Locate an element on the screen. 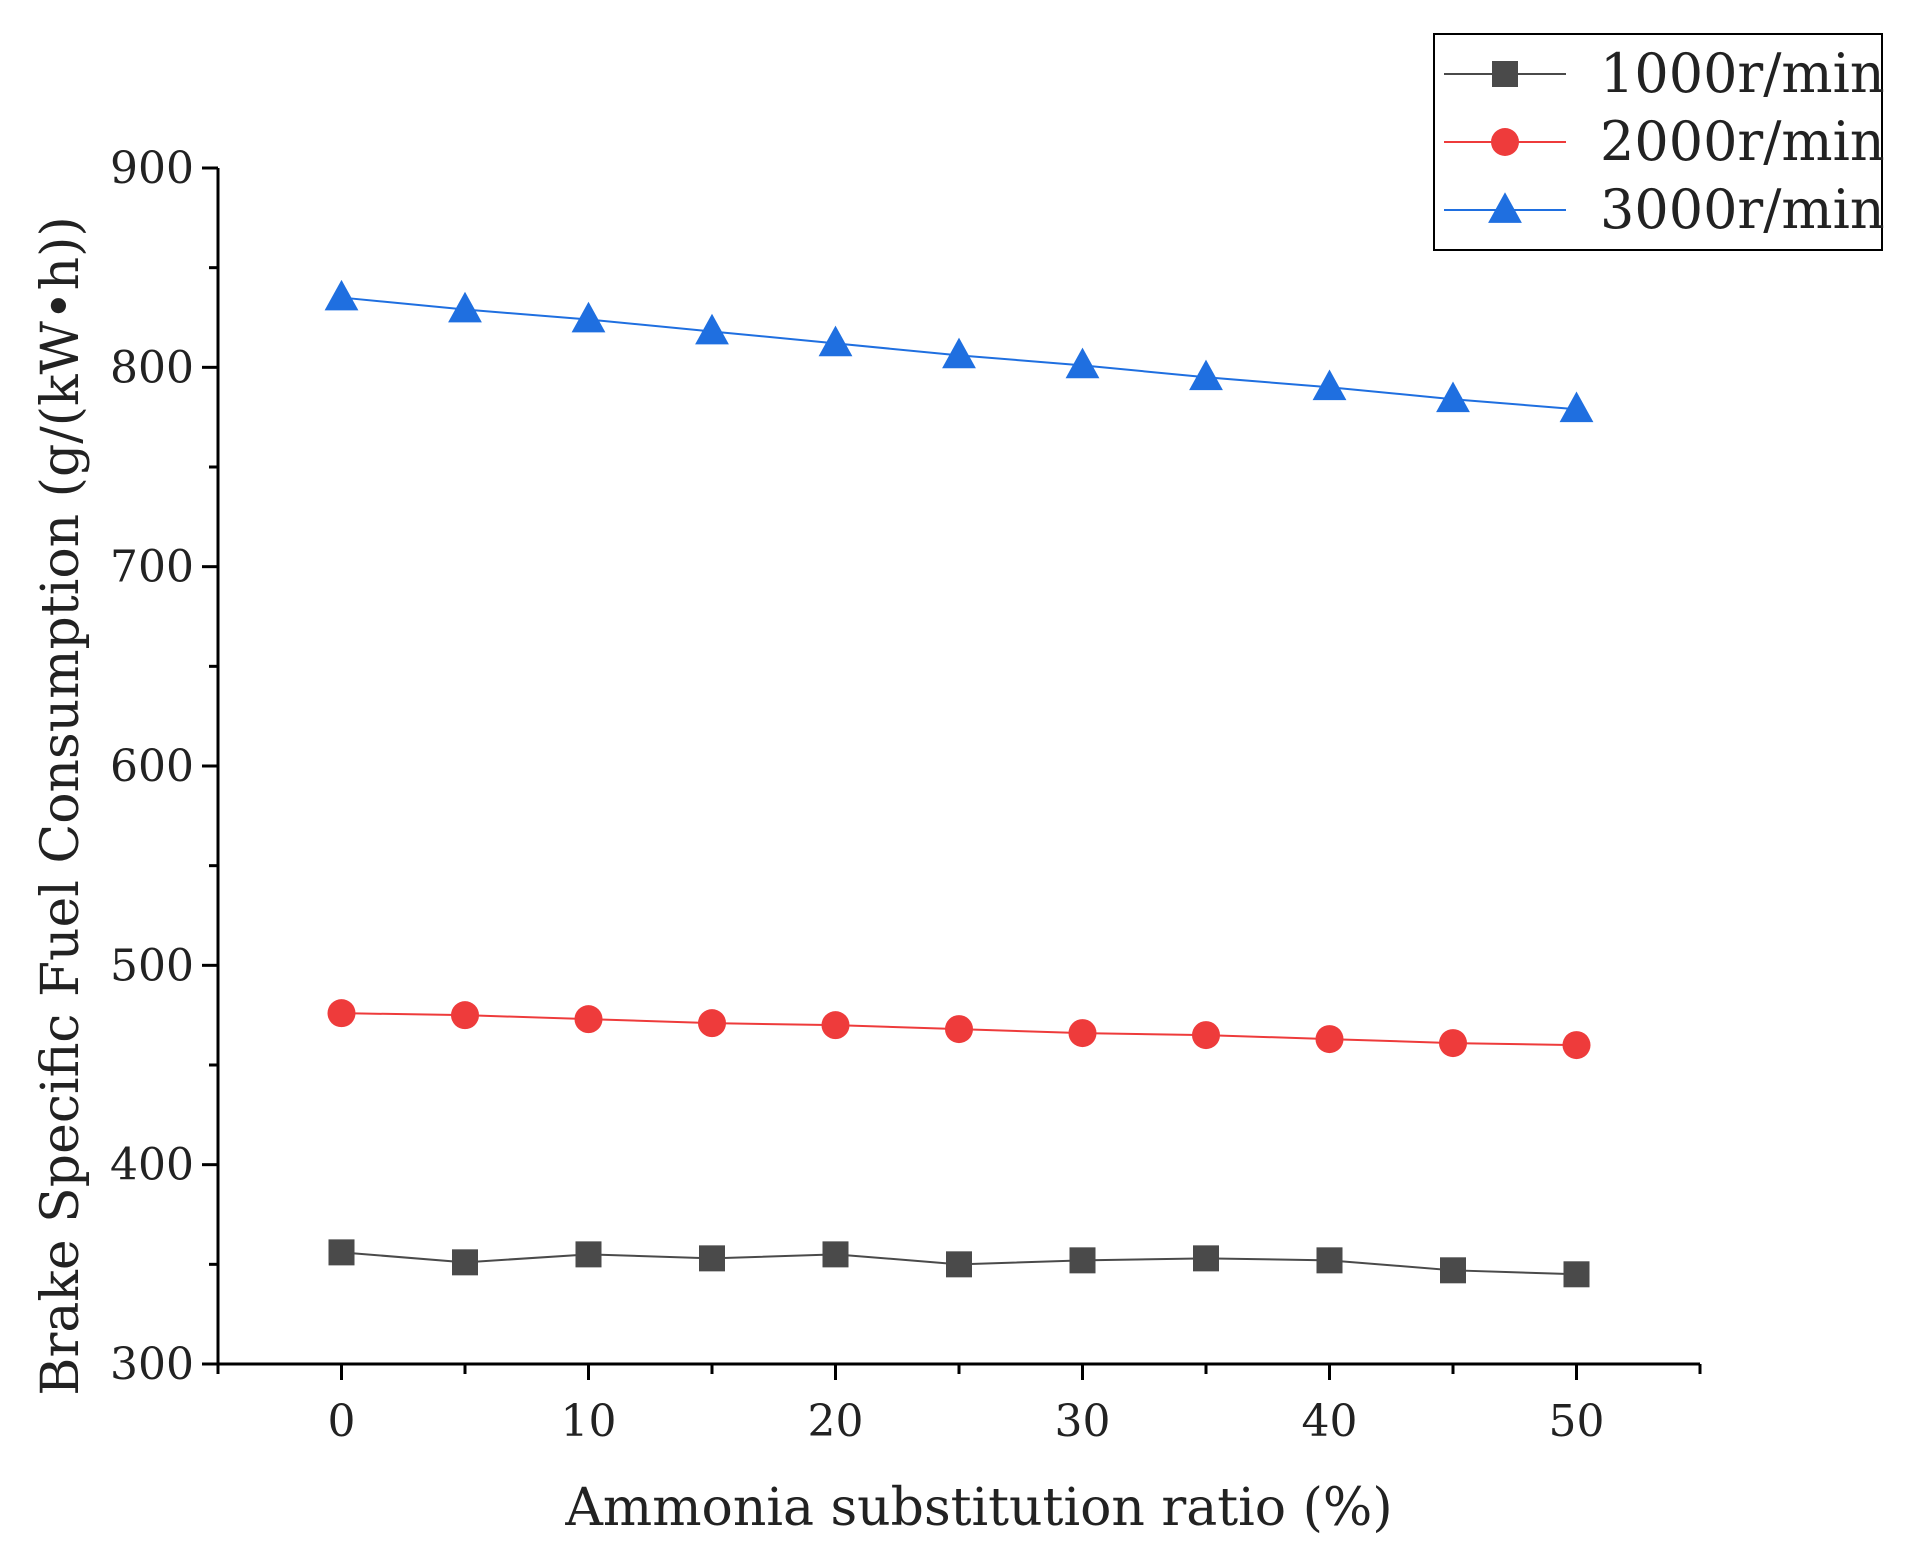  legend-item: 2000r/min is located at coordinates (1664, 141).